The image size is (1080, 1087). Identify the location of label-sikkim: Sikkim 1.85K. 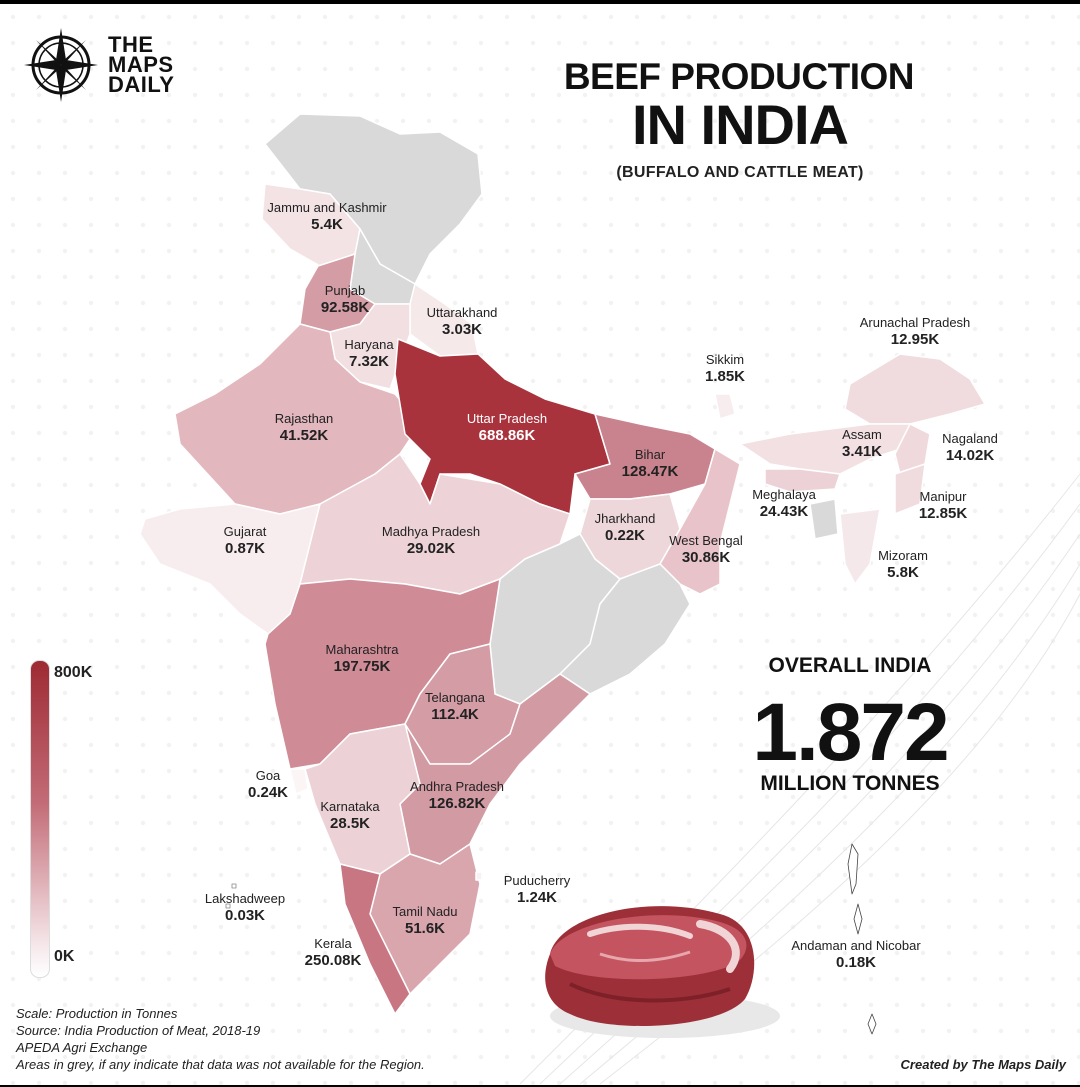
(725, 368).